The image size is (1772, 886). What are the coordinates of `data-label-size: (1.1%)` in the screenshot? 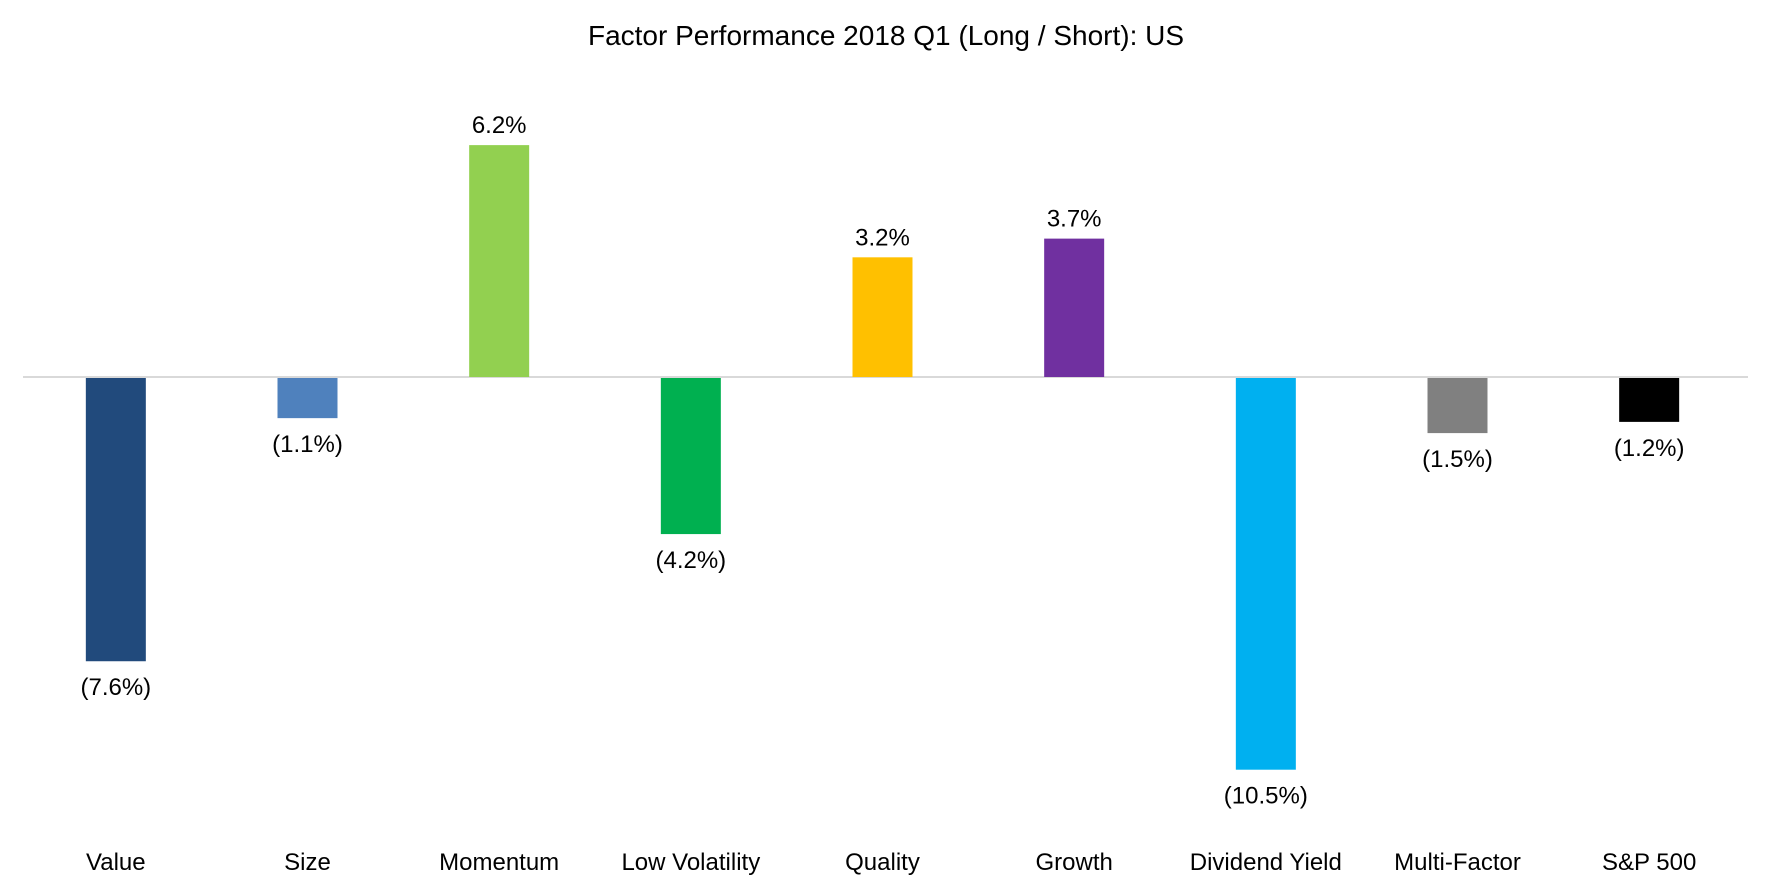 It's located at (307, 444).